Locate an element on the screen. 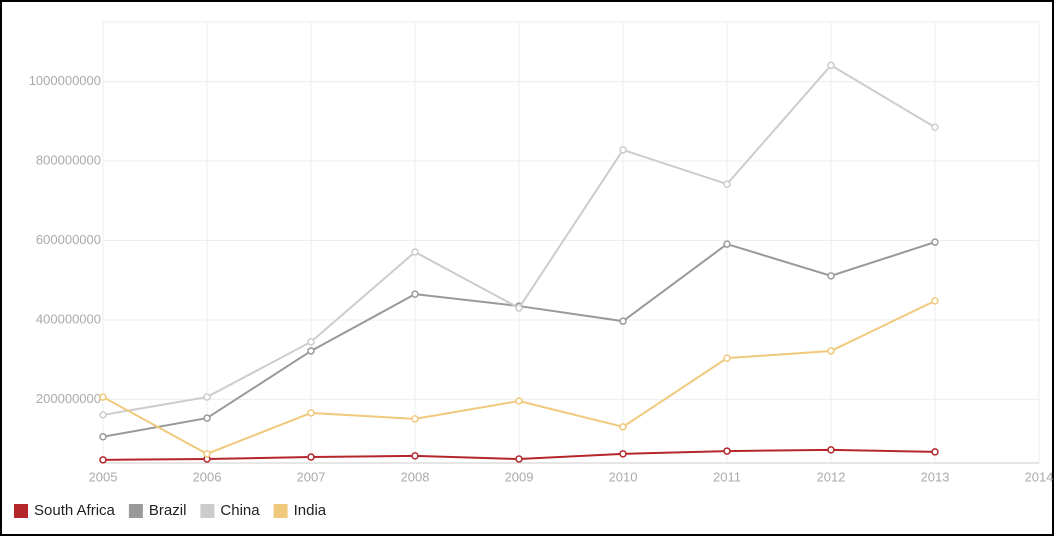  y-tick-label: 600000000 is located at coordinates (68, 239).